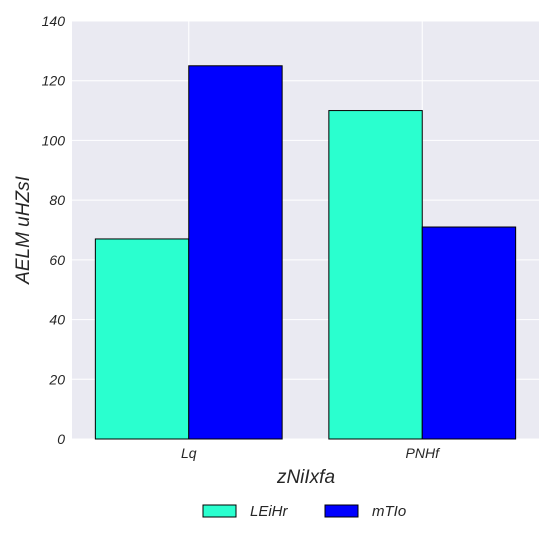 The height and width of the screenshot is (553, 553). Describe the element at coordinates (54, 140) in the screenshot. I see `y-tick-label: 100` at that location.